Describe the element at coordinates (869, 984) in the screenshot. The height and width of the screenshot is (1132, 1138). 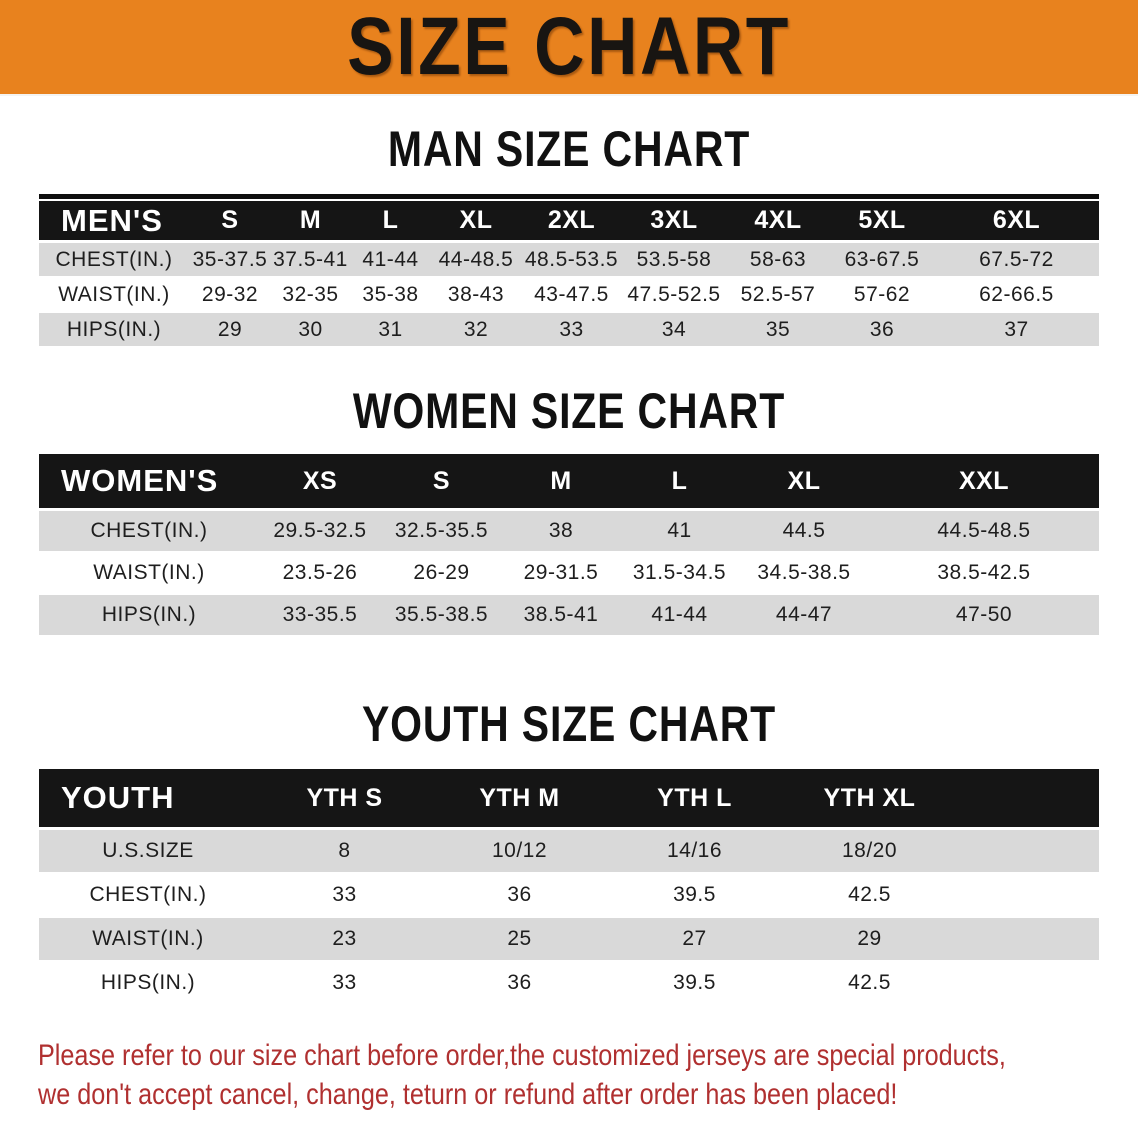
I see `size-cell: 42.5` at that location.